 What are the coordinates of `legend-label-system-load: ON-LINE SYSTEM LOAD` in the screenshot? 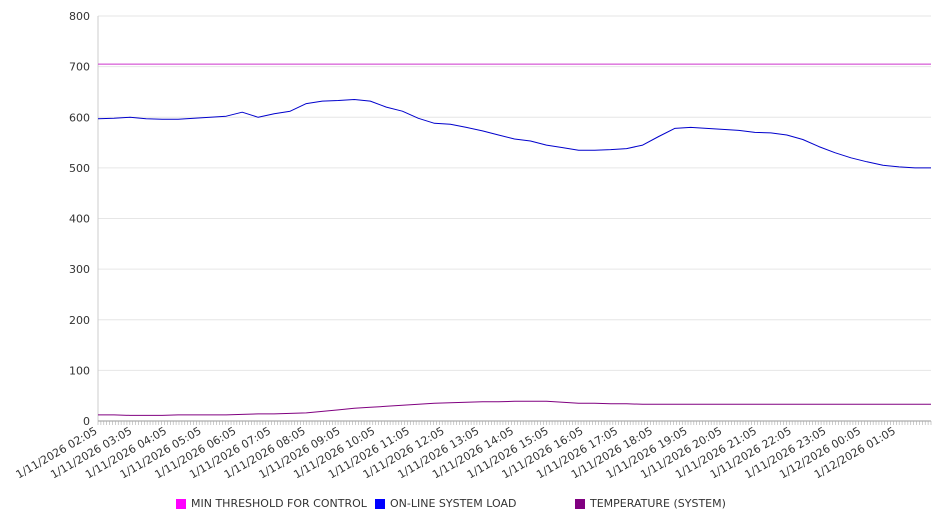 It's located at (453, 503).